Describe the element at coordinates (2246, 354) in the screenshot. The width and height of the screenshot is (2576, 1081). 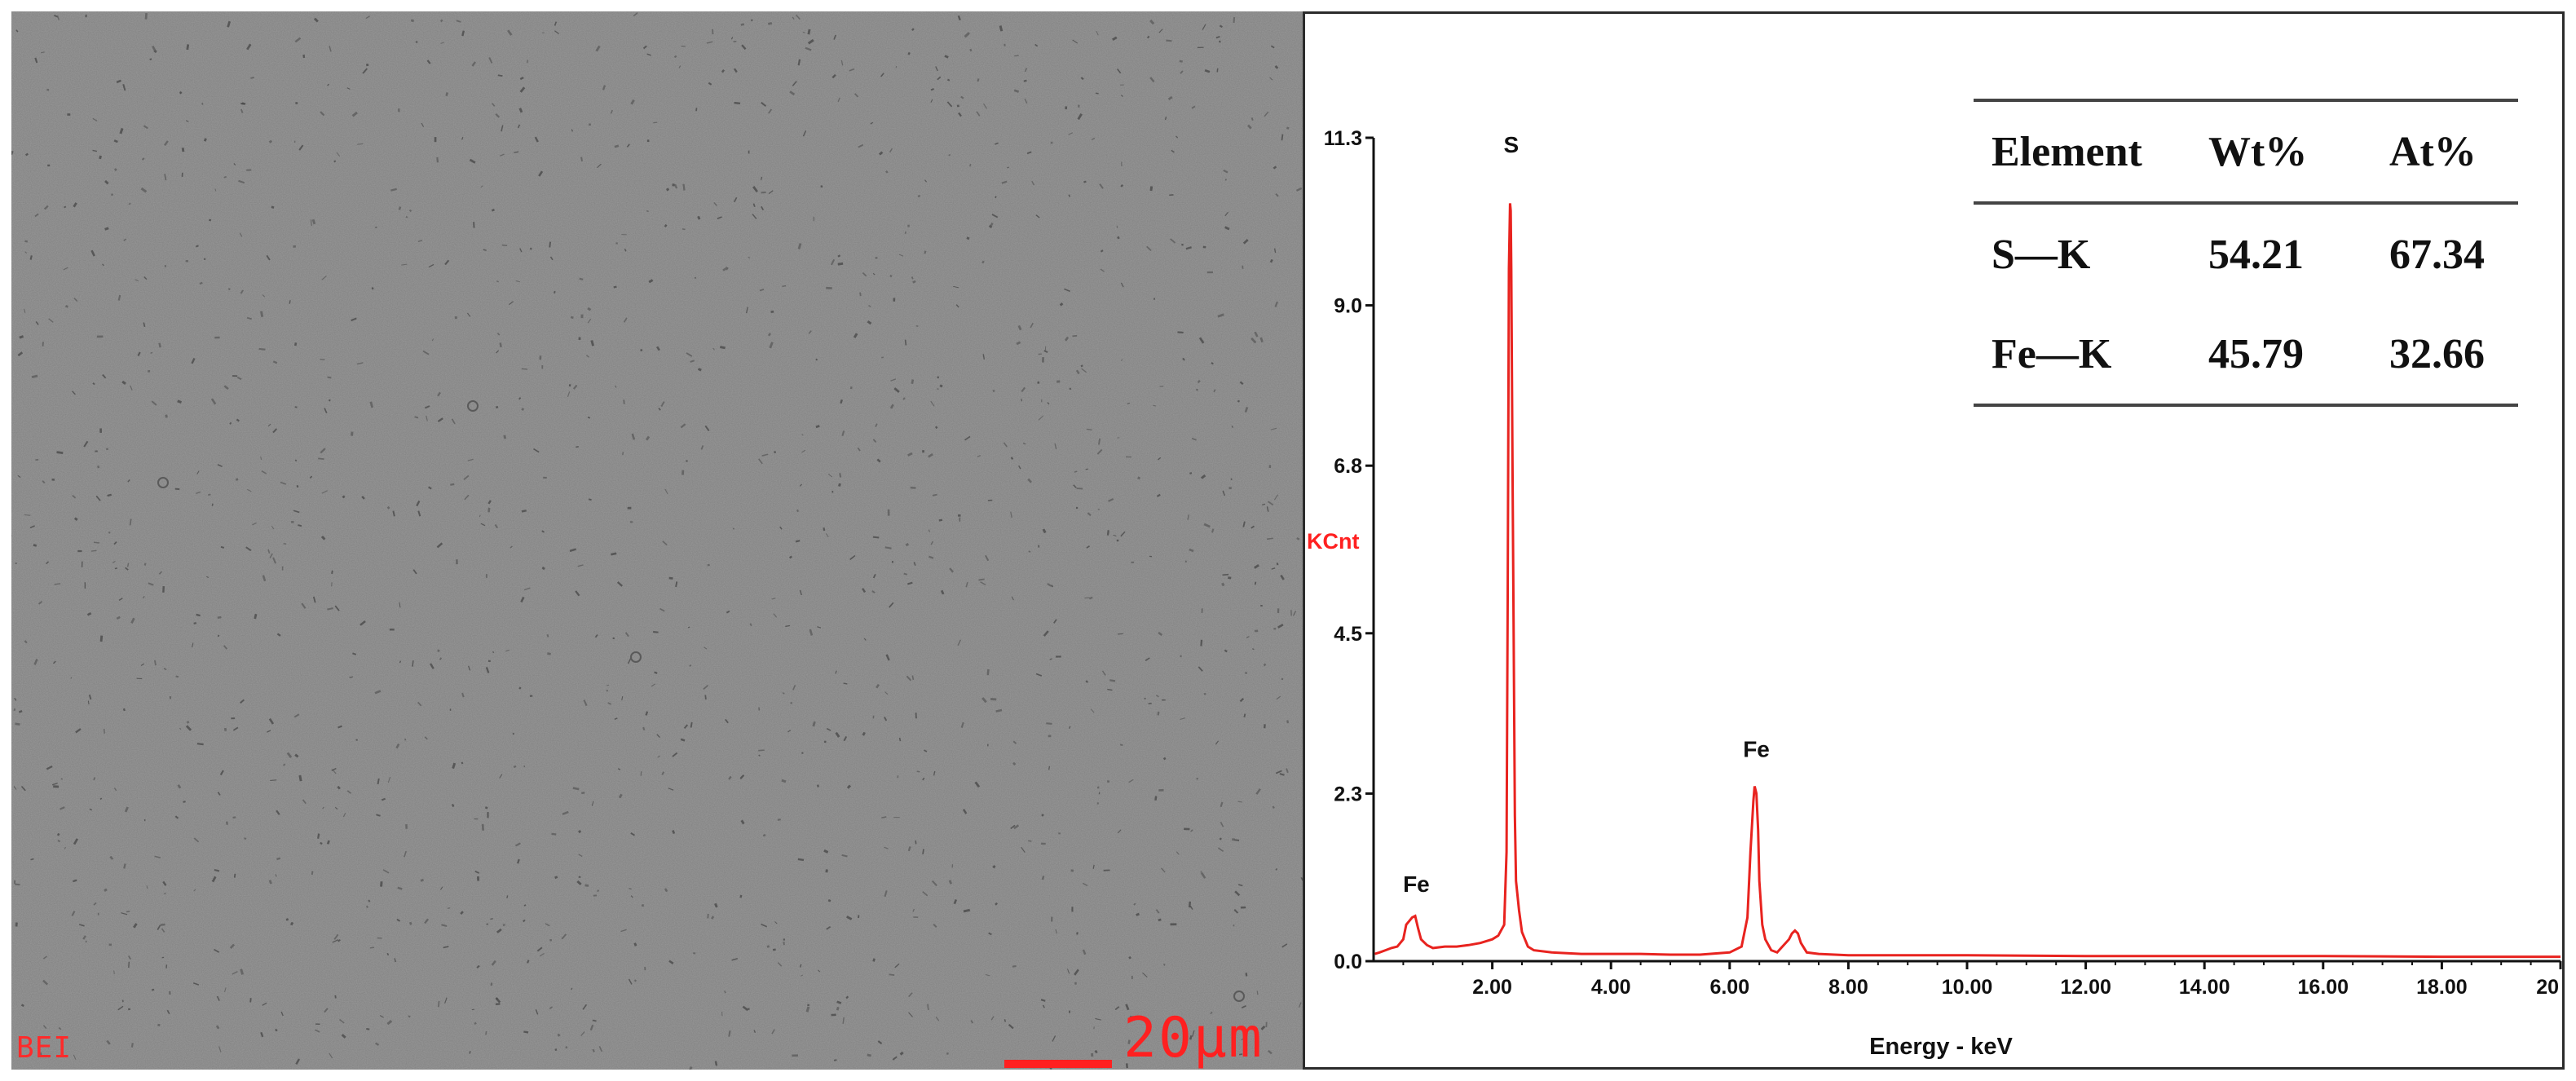
I see `table-row: Fe—K 45.79 32.66` at that location.